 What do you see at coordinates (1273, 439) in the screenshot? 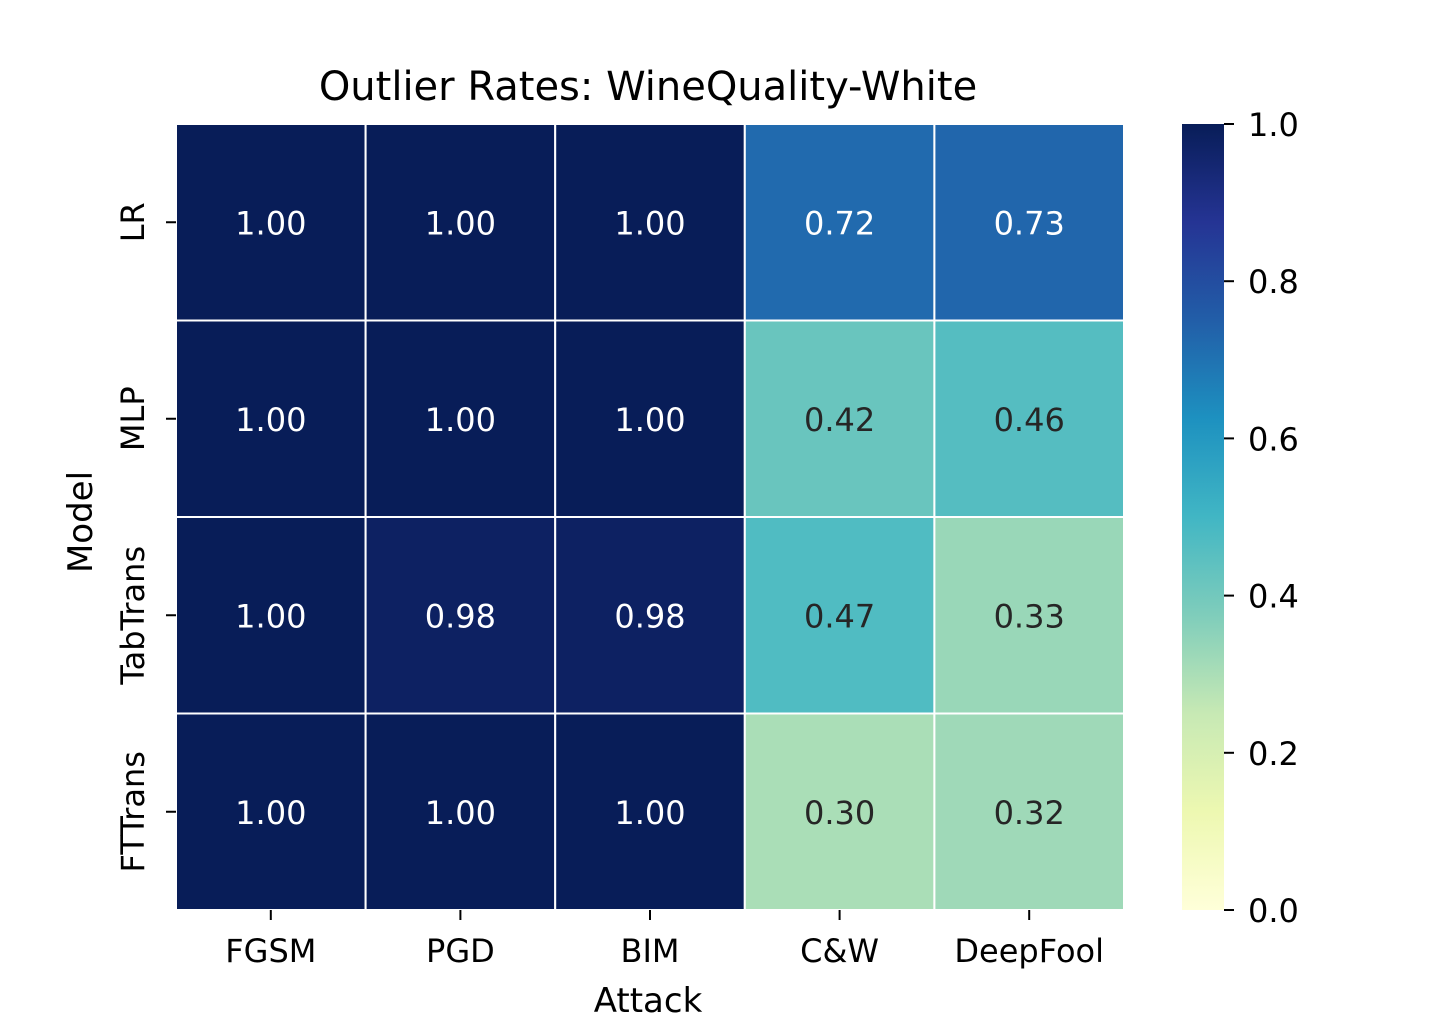
I see `colorbar-tick-label: 0.6` at bounding box center [1273, 439].